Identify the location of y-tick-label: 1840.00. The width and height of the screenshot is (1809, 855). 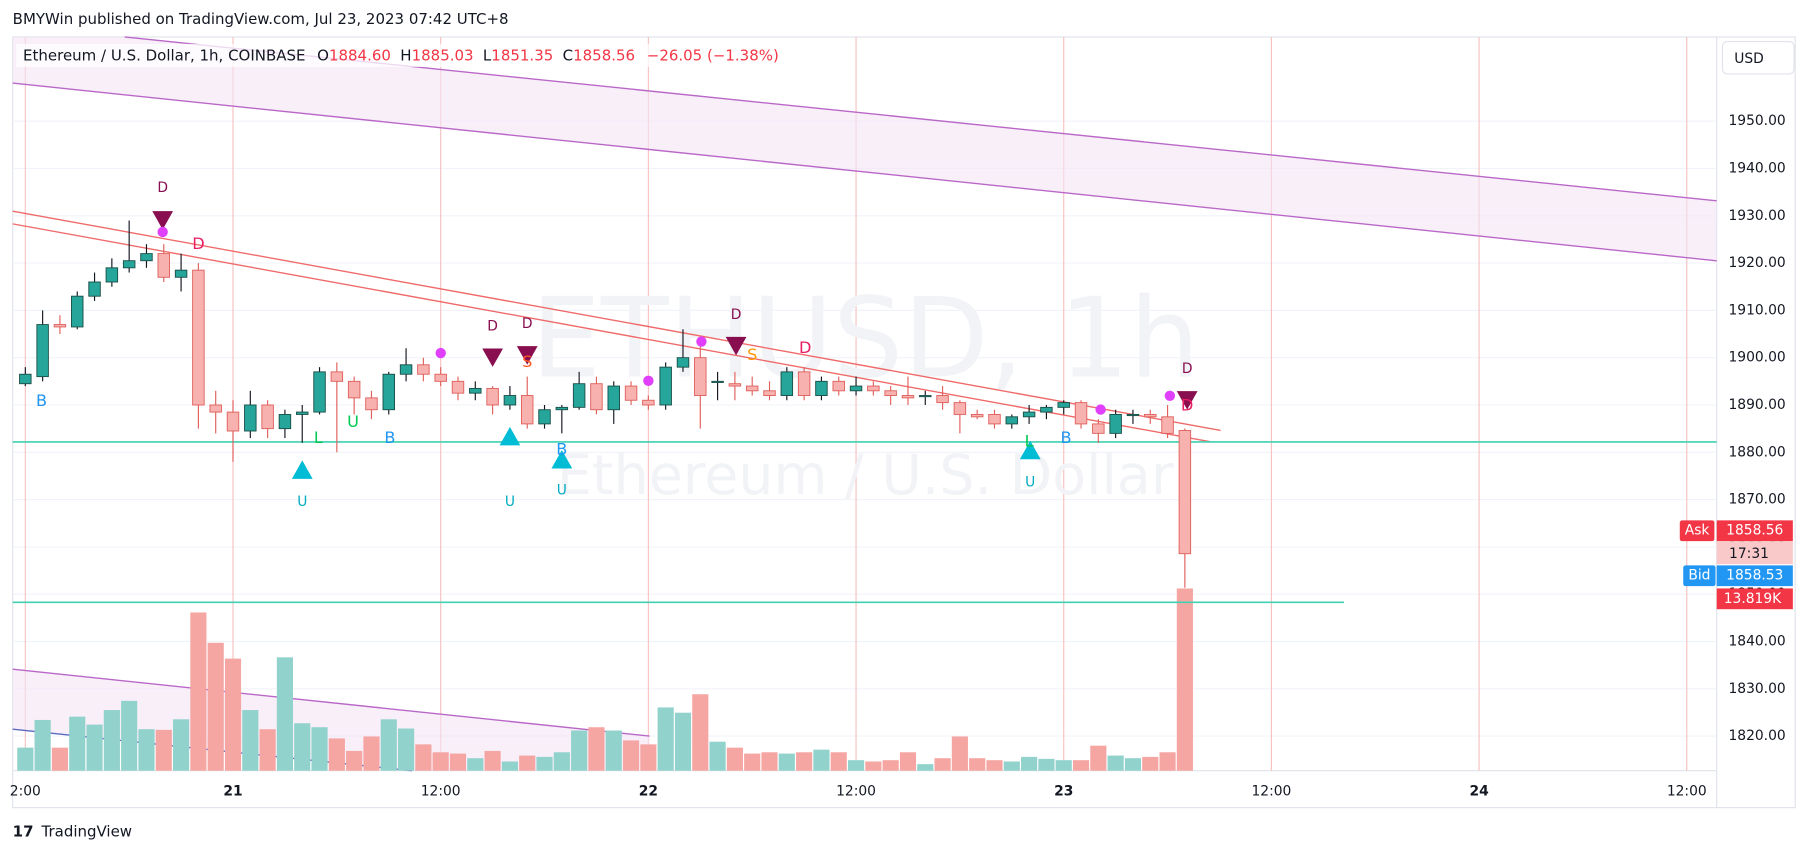
(1756, 641).